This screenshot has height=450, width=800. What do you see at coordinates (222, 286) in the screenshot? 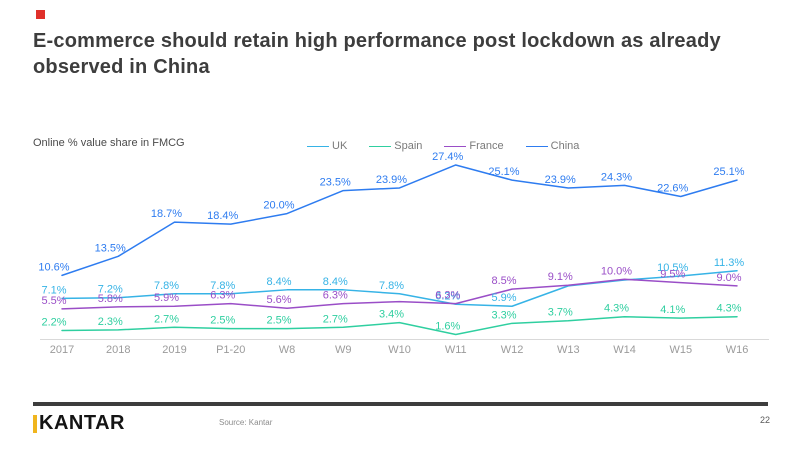
I see `data-label-uk-p1-20: 7.8%` at bounding box center [222, 286].